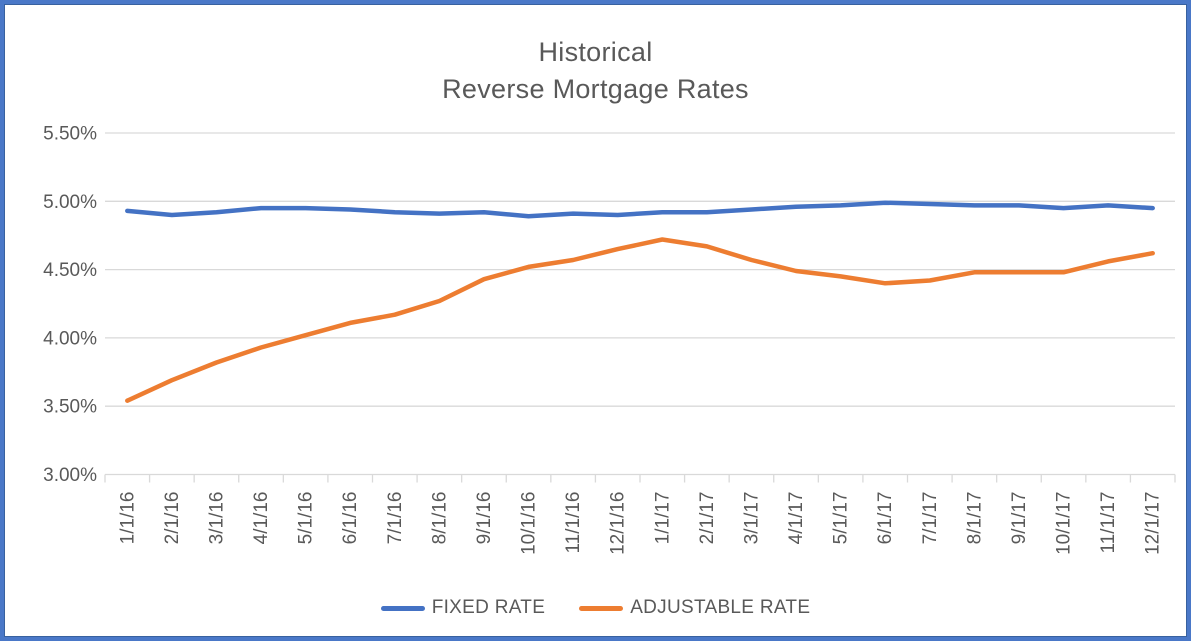  I want to click on legend-label-fixed-rate: FIXED RATE, so click(488, 607).